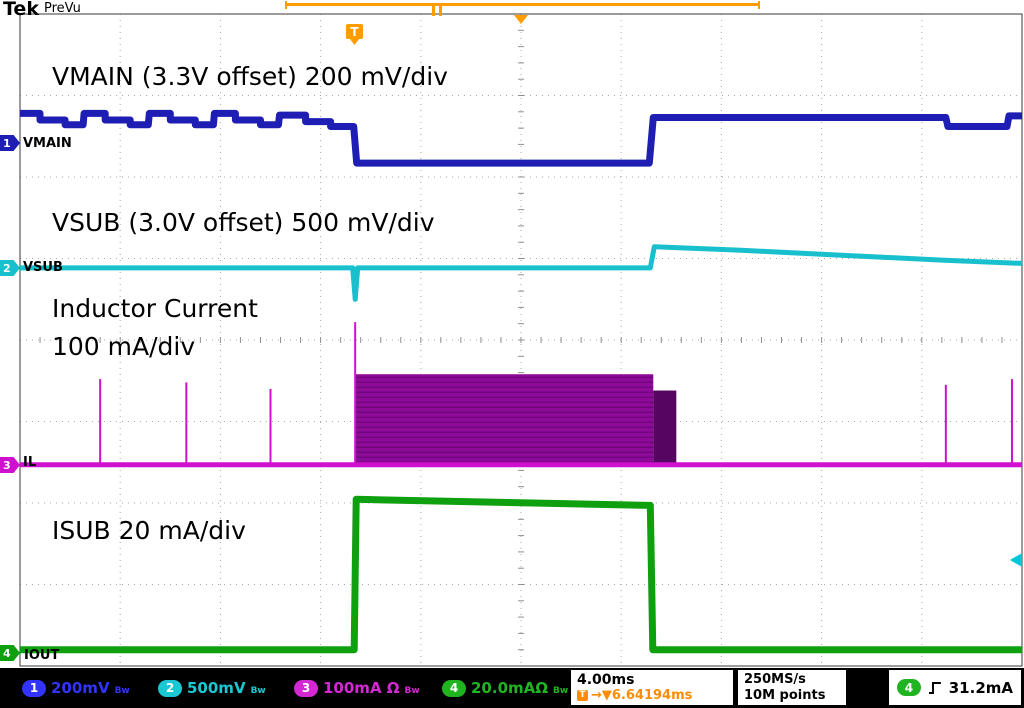  What do you see at coordinates (7, 268) in the screenshot?
I see `channel-2-number: 2` at bounding box center [7, 268].